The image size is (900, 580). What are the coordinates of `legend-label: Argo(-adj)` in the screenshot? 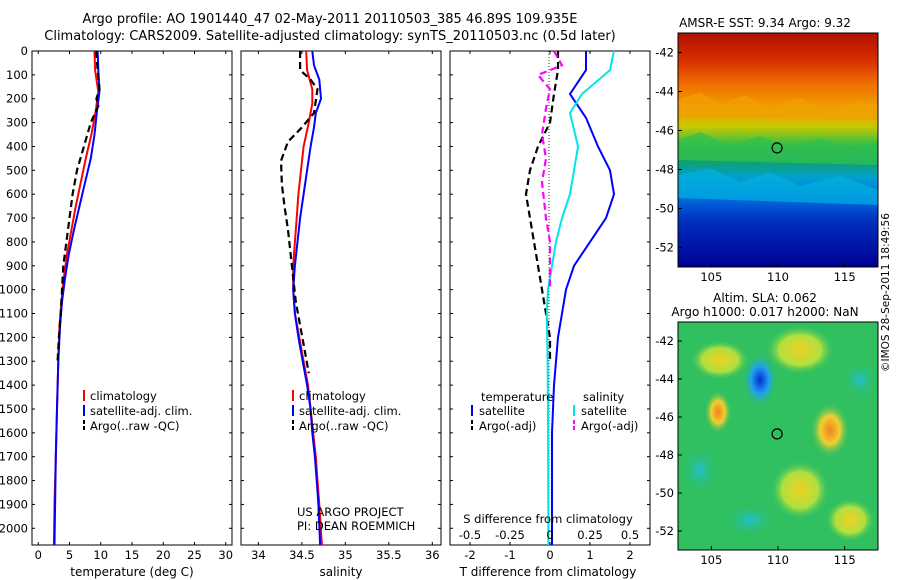 It's located at (507, 426).